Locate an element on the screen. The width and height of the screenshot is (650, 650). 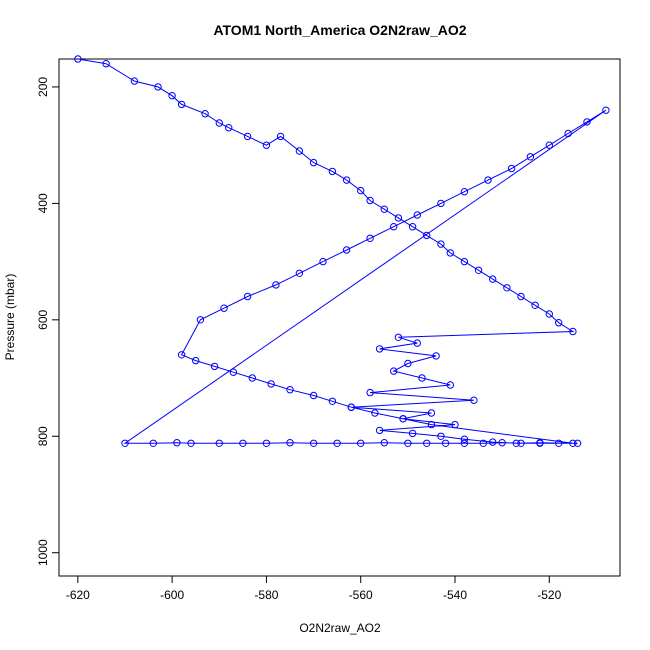
y-tick-label: 200 is located at coordinates (43, 87).